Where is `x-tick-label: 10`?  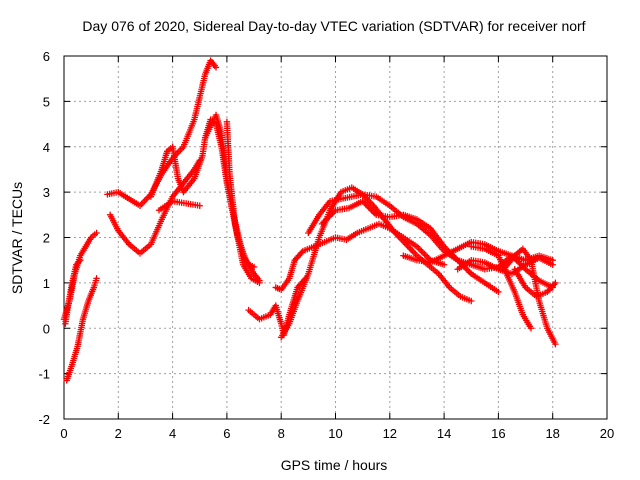 x-tick-label: 10 is located at coordinates (335, 433).